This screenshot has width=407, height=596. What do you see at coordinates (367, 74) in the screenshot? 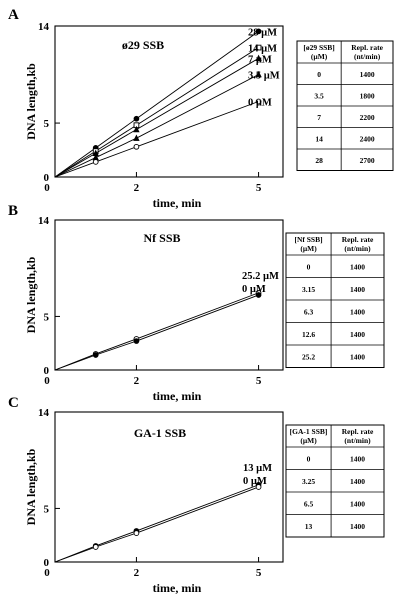
I see `panel-a-table-cell: 1400` at bounding box center [367, 74].